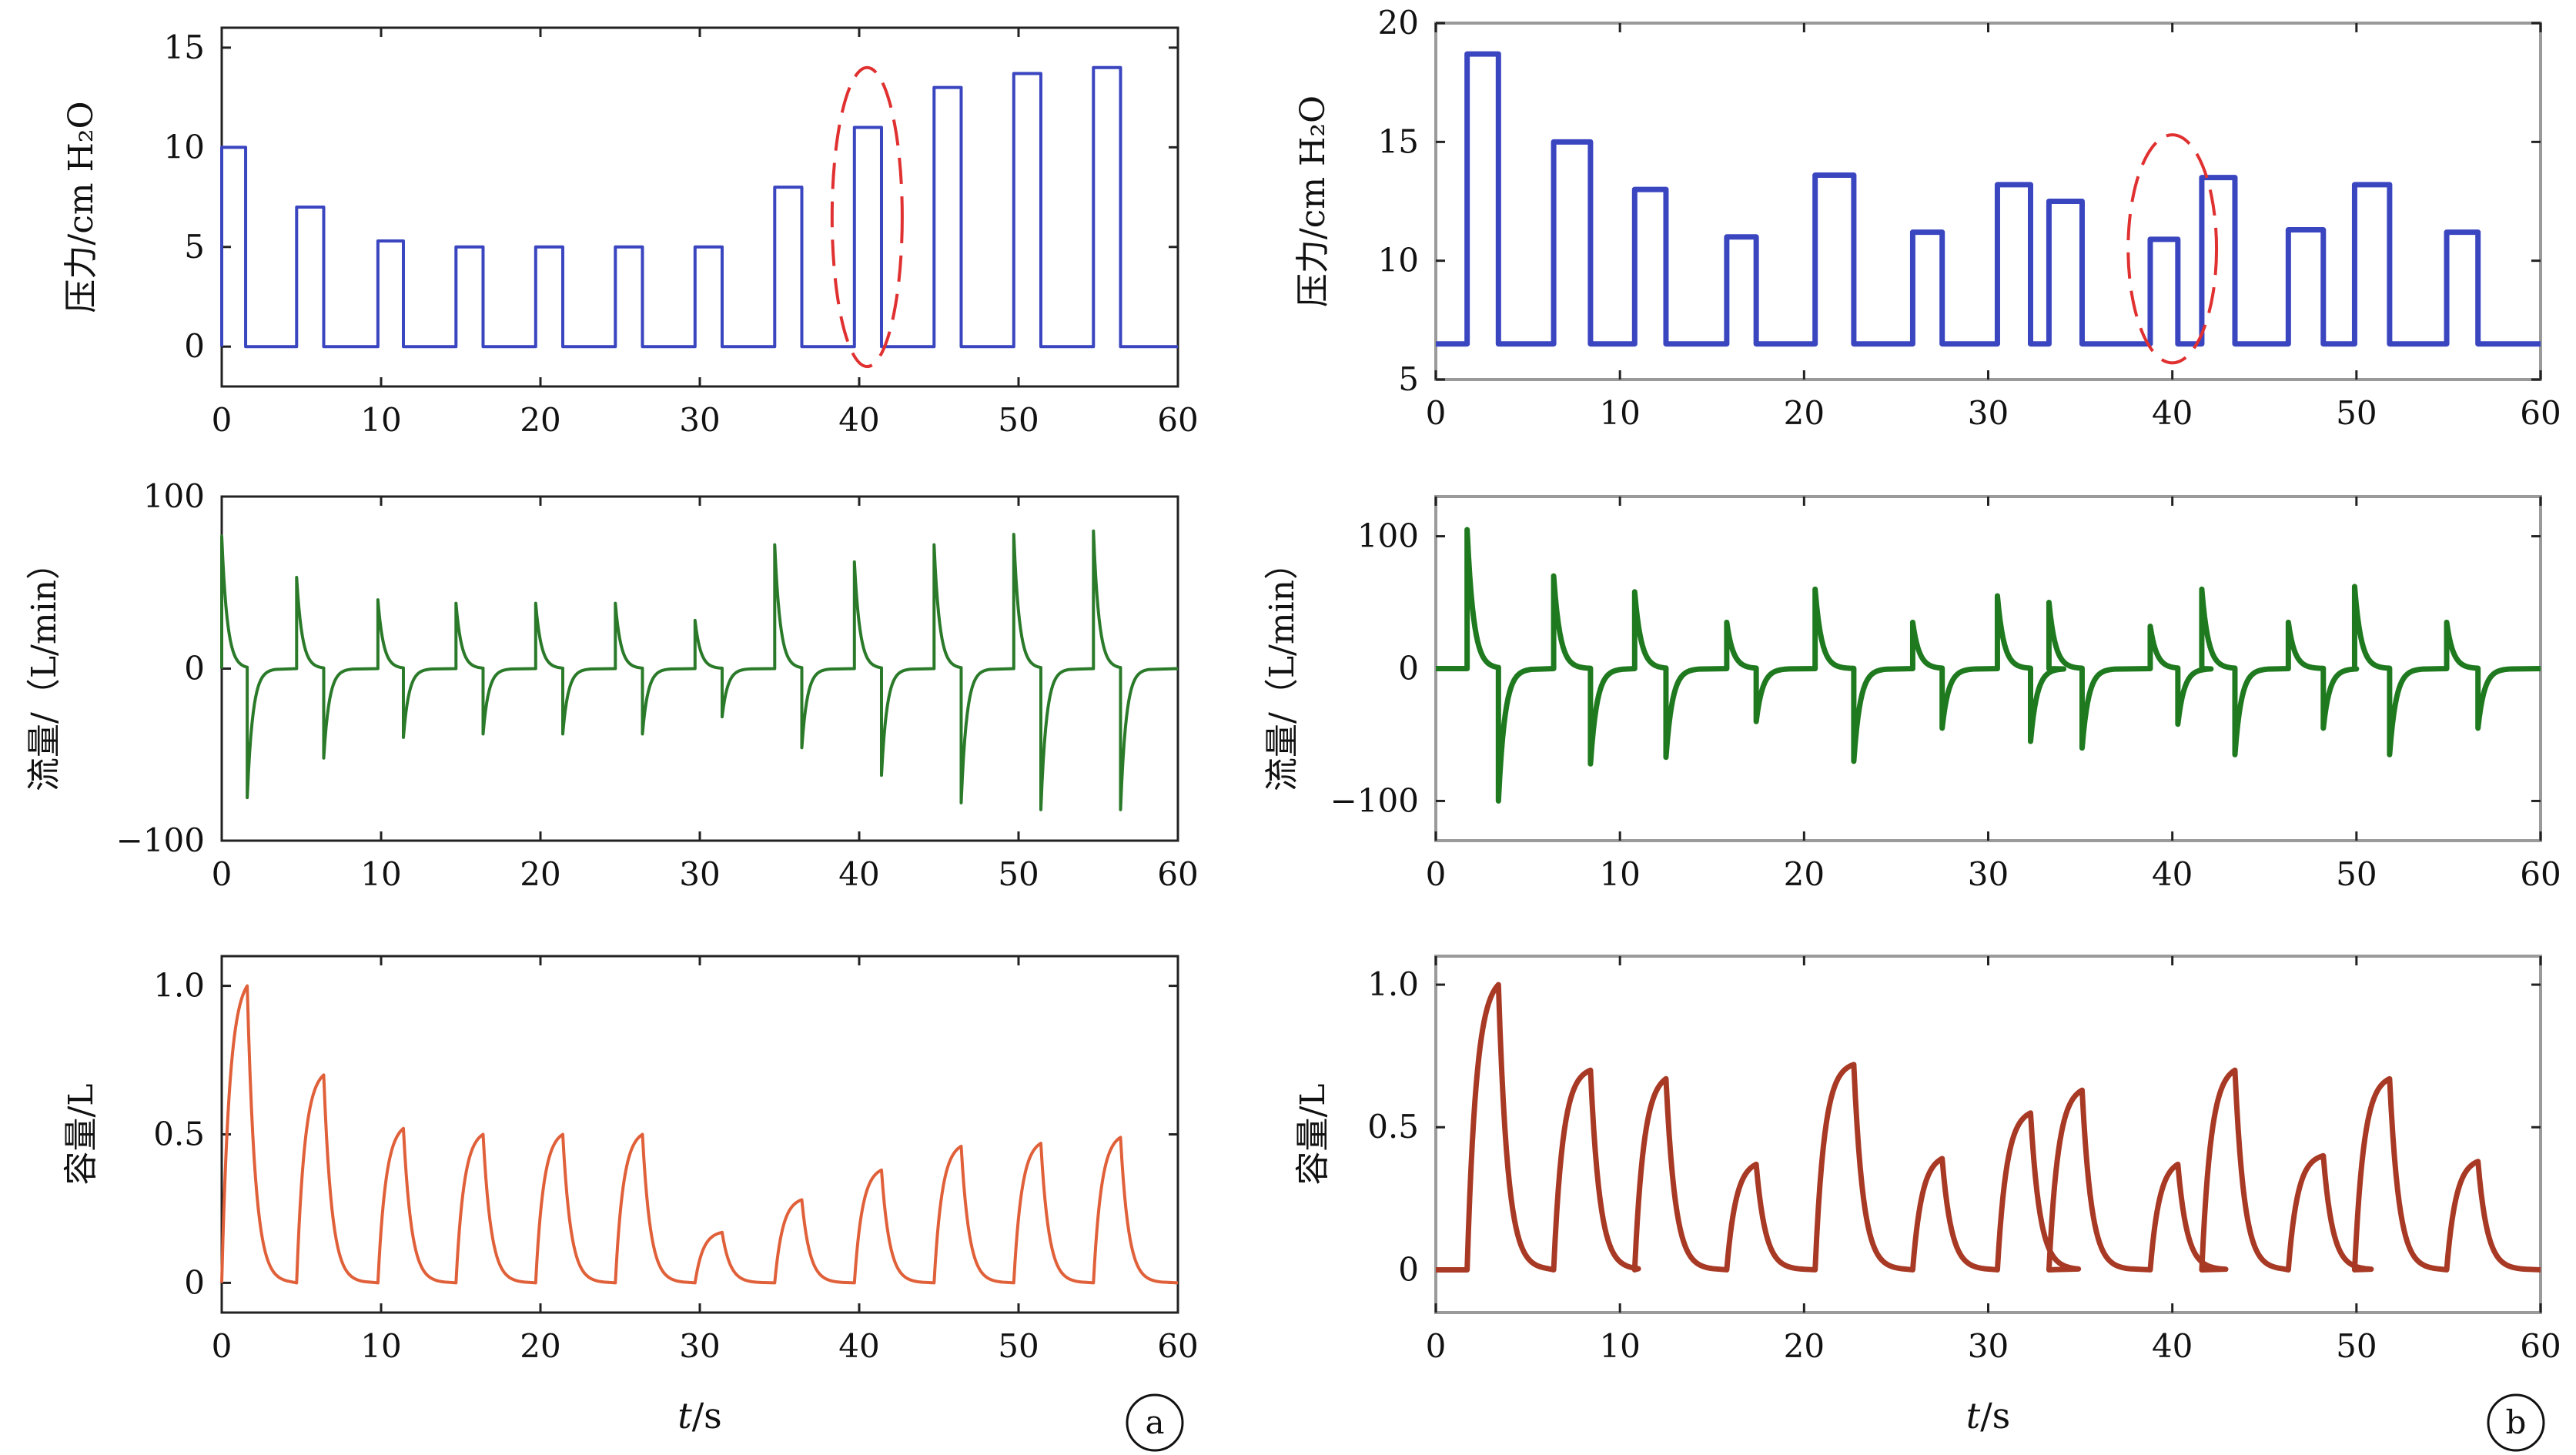 Image resolution: width=2576 pixels, height=1455 pixels. I want to click on chart-b-pressure: 0 10 20 30 40 50 60 5 10 15 20 压力/cm H₂O, so click(1927, 218).